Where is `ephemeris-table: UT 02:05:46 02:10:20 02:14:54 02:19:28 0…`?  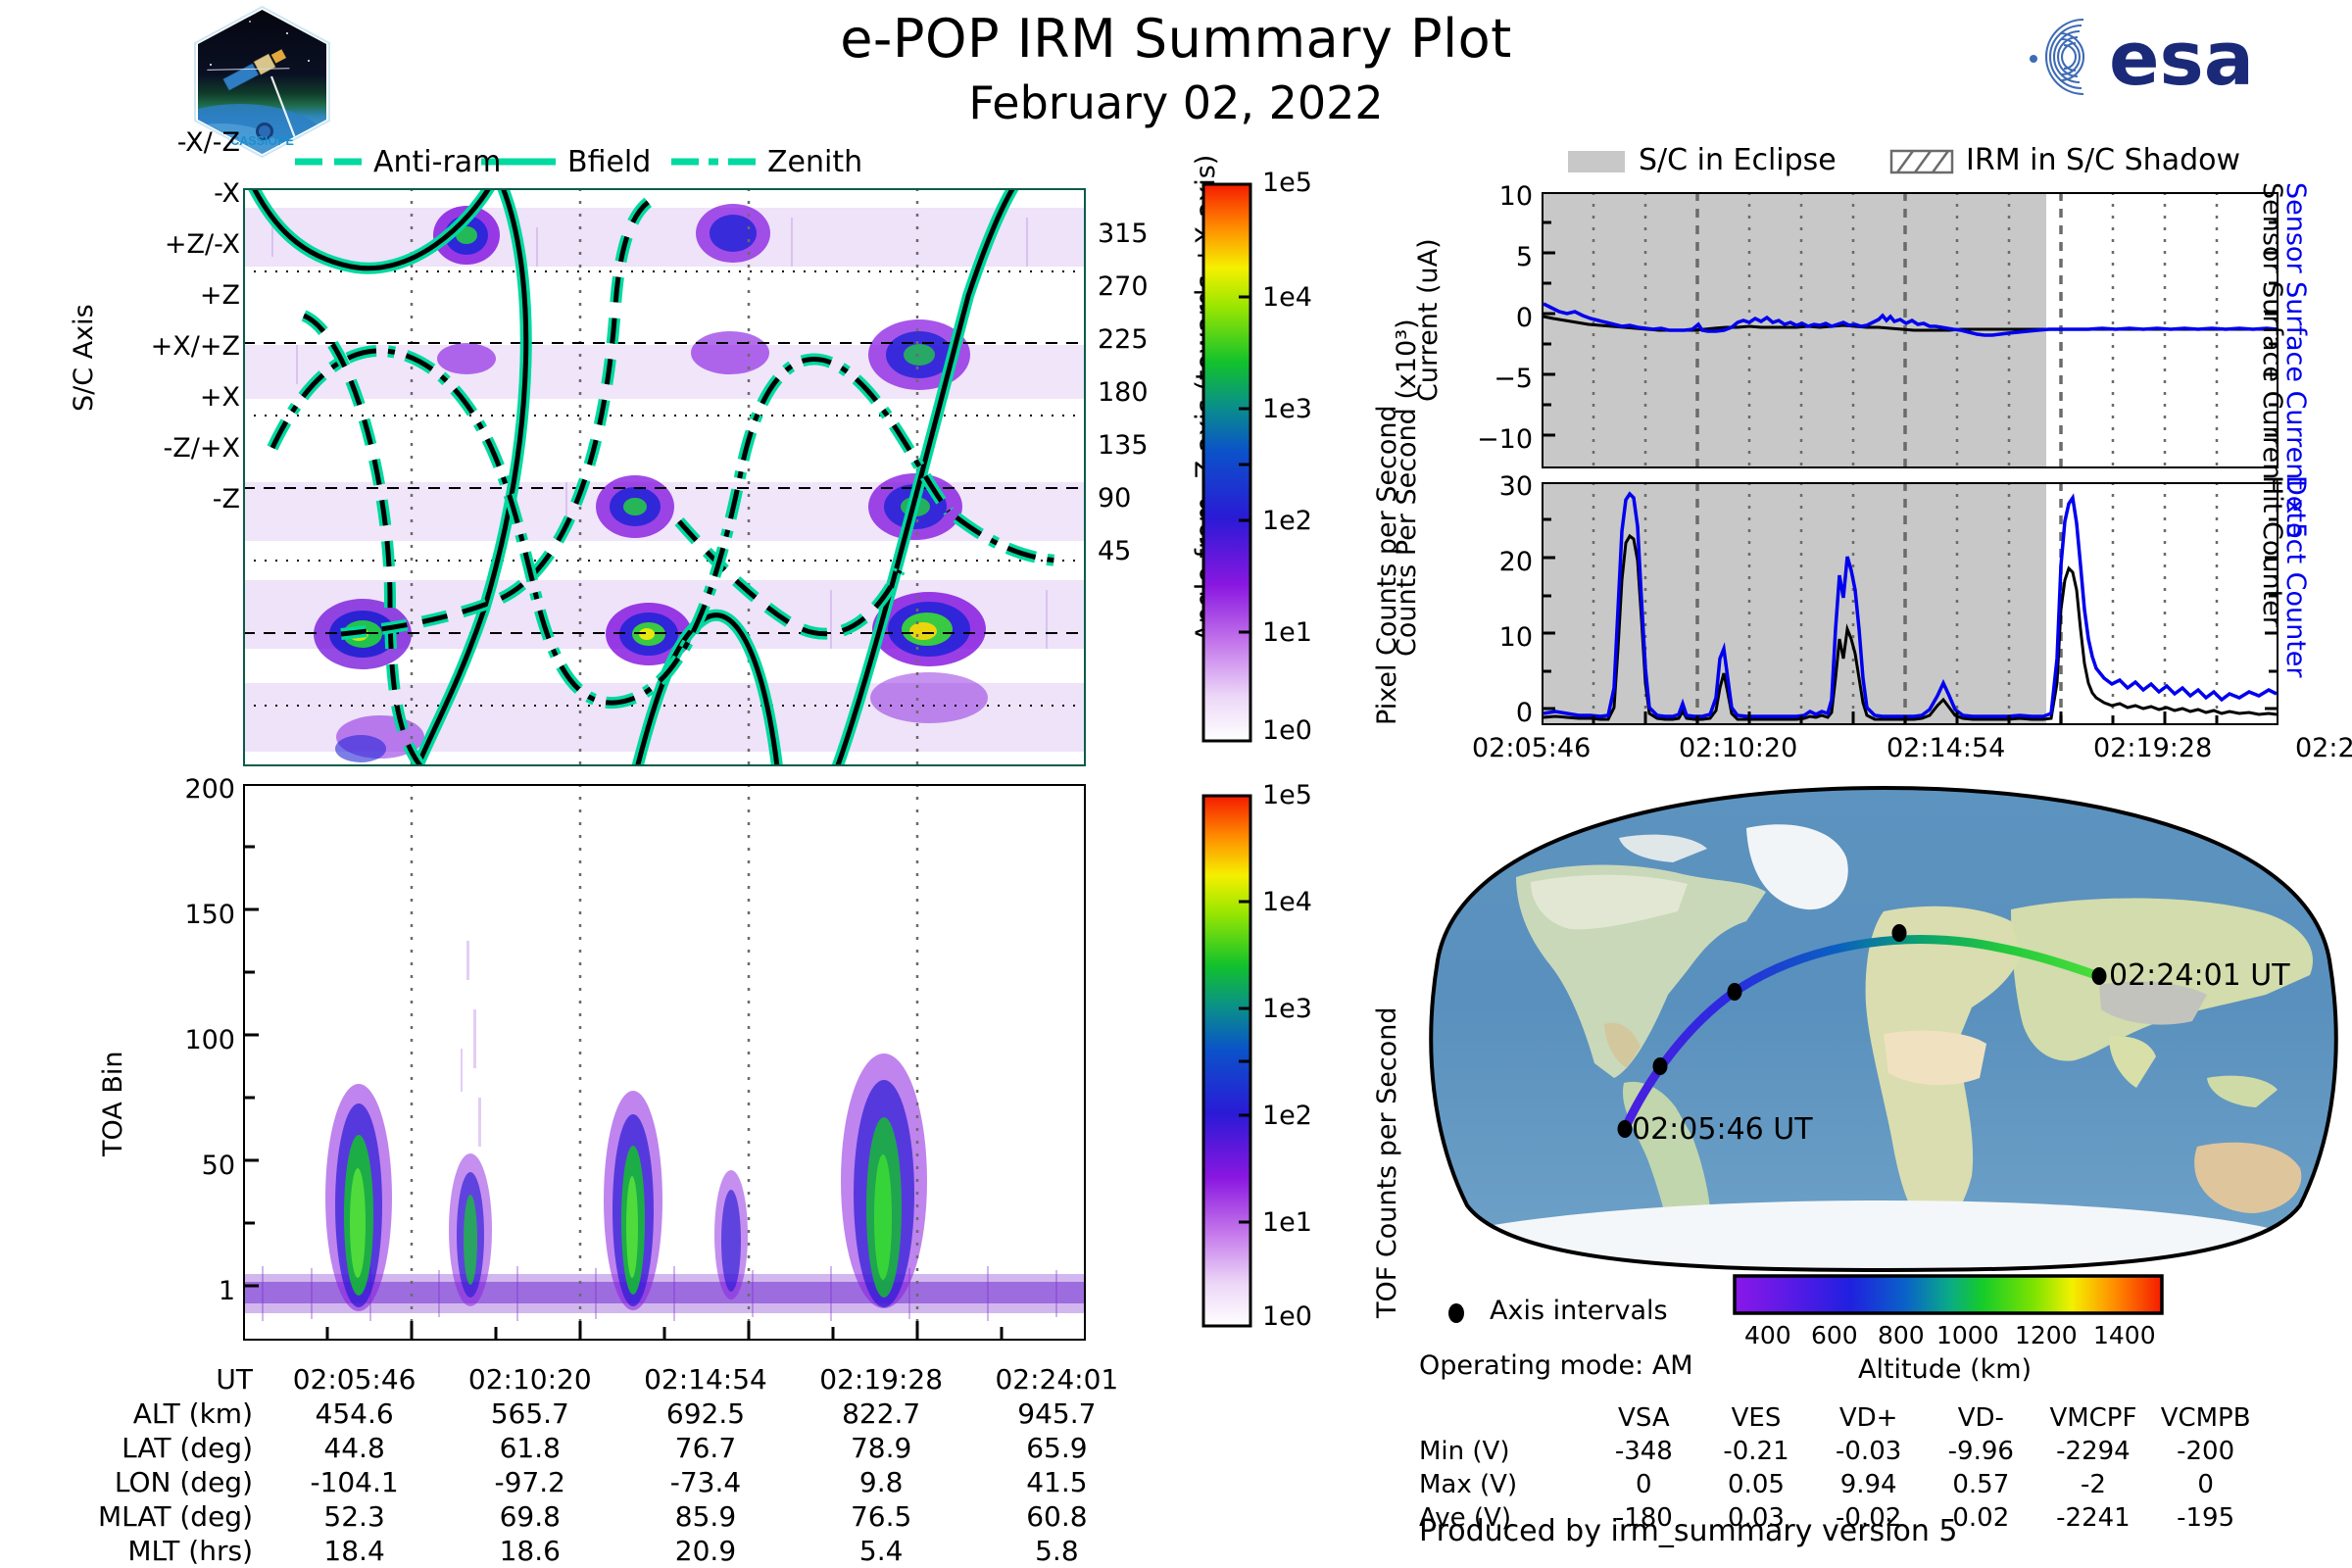
ephemeris-table: UT 02:05:46 02:10:20 02:14:54 02:19:28 0… is located at coordinates (596, 1465).